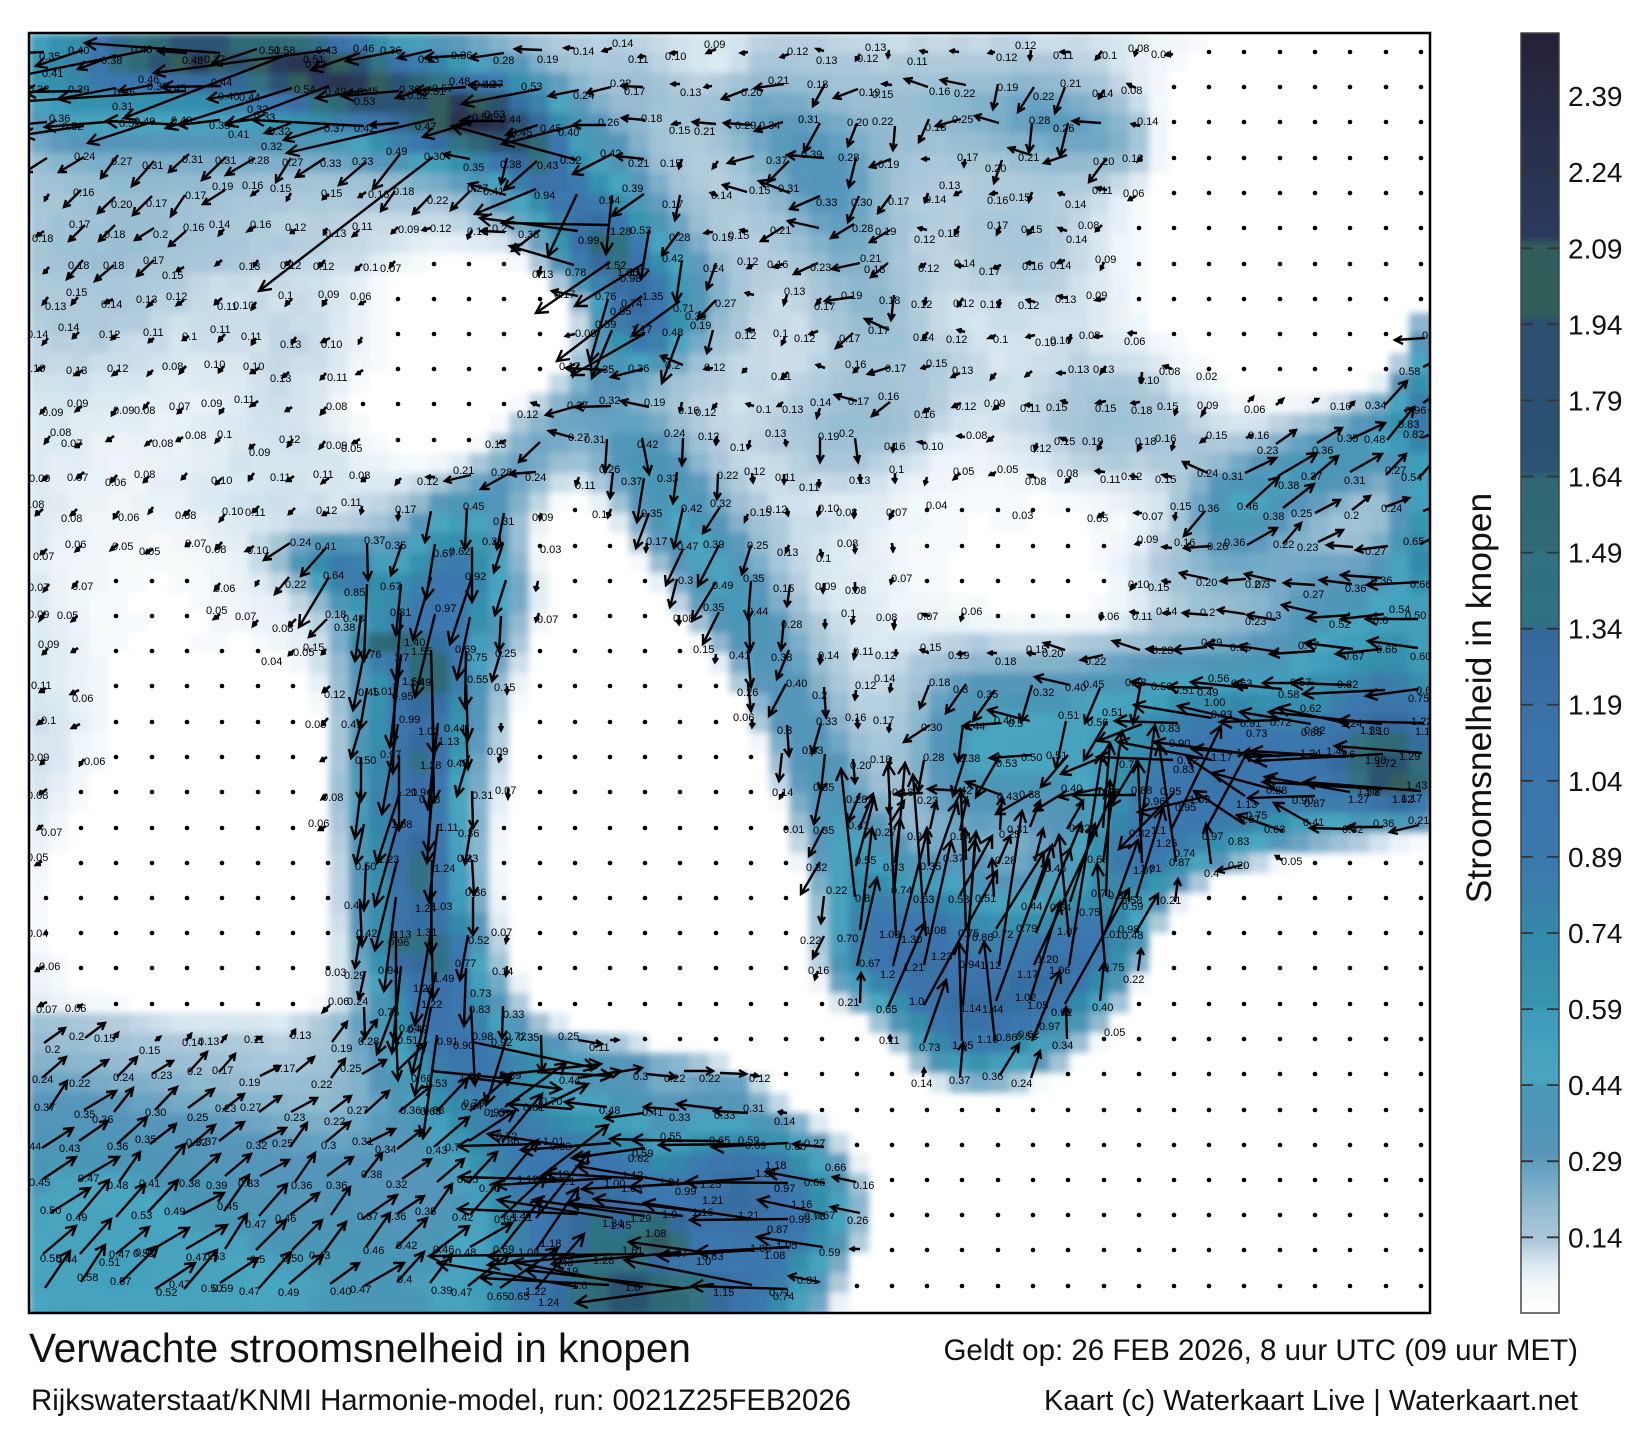 This screenshot has height=1450, width=1650. What do you see at coordinates (423, 989) in the screenshot?
I see `svg-text: 1.29` at bounding box center [423, 989].